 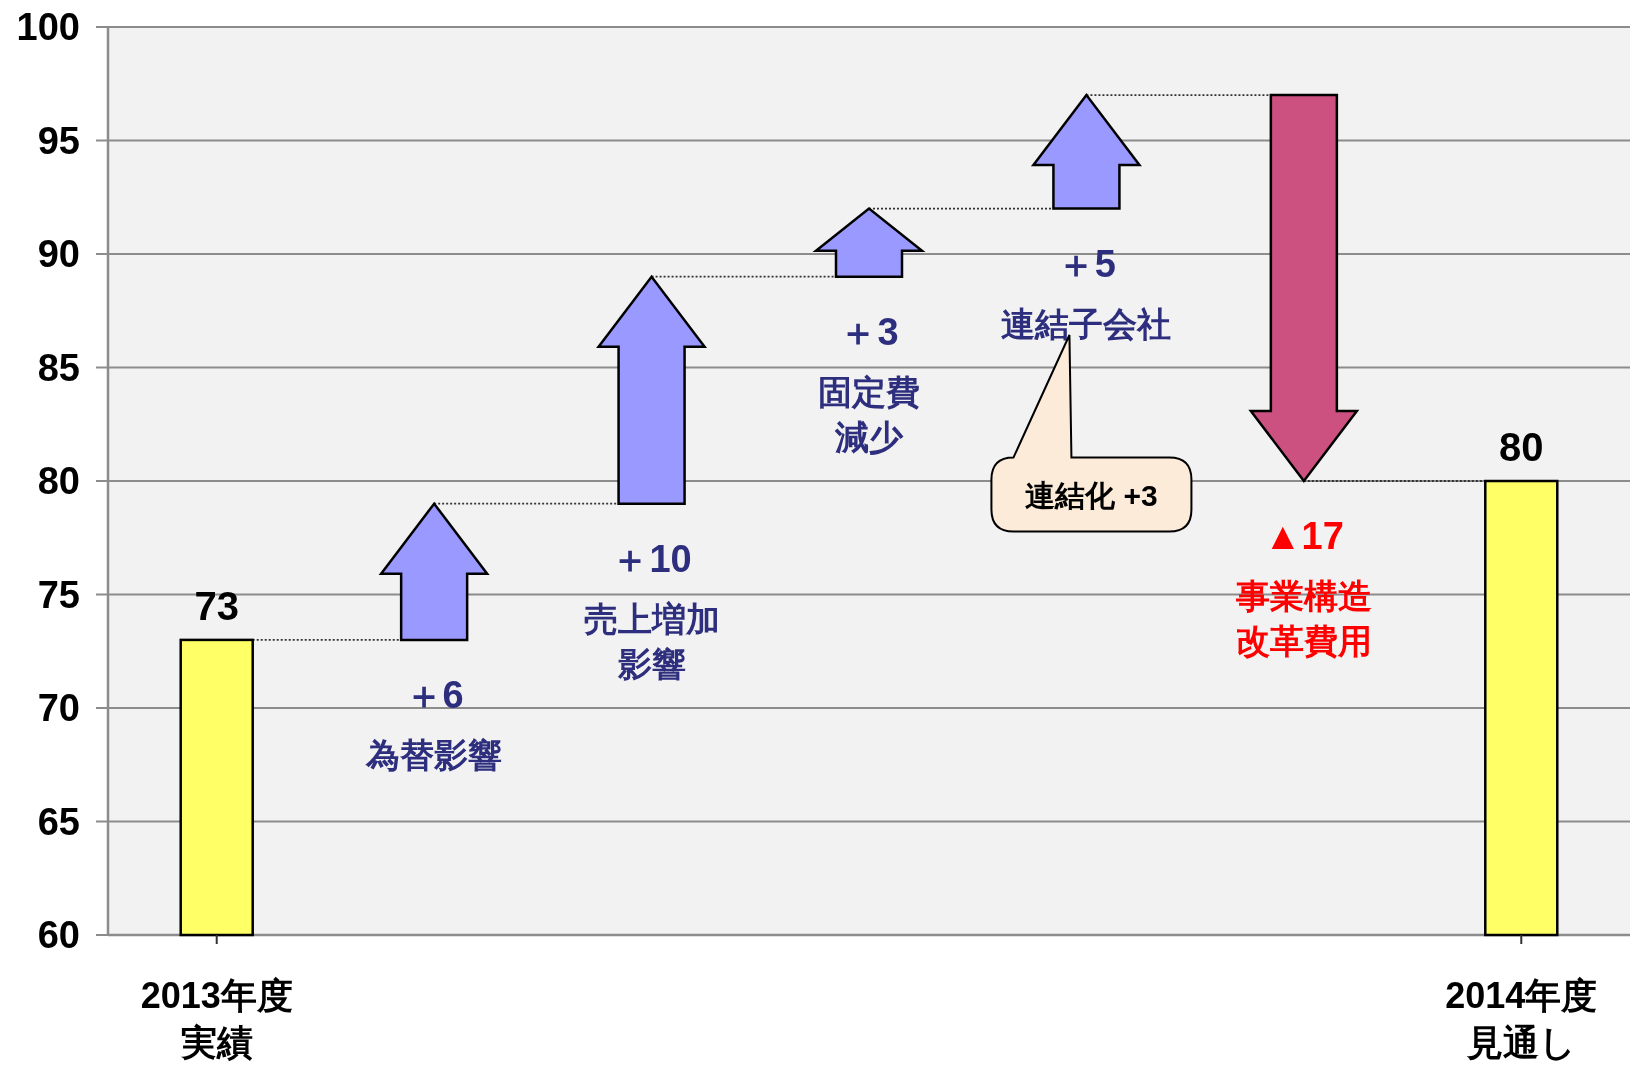 I want to click on x-tick-label: 2014年度見通し, so click(x=1521, y=1018).